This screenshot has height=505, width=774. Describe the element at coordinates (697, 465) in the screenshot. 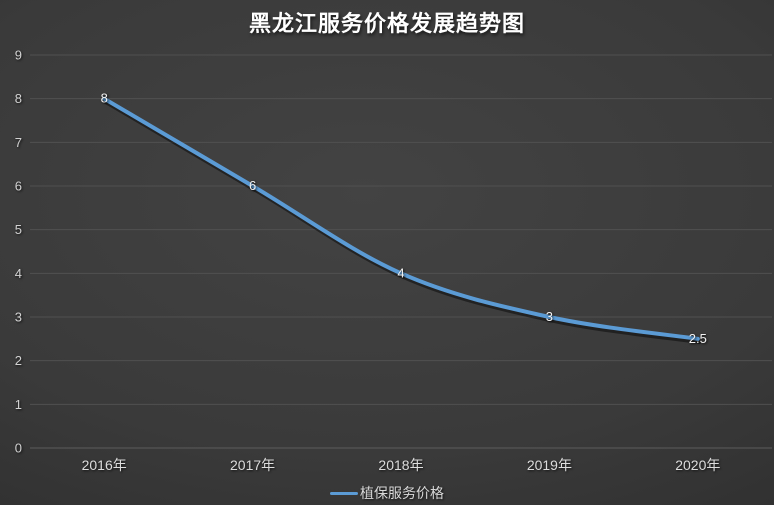

I see `x-axis-label: 2020年` at that location.